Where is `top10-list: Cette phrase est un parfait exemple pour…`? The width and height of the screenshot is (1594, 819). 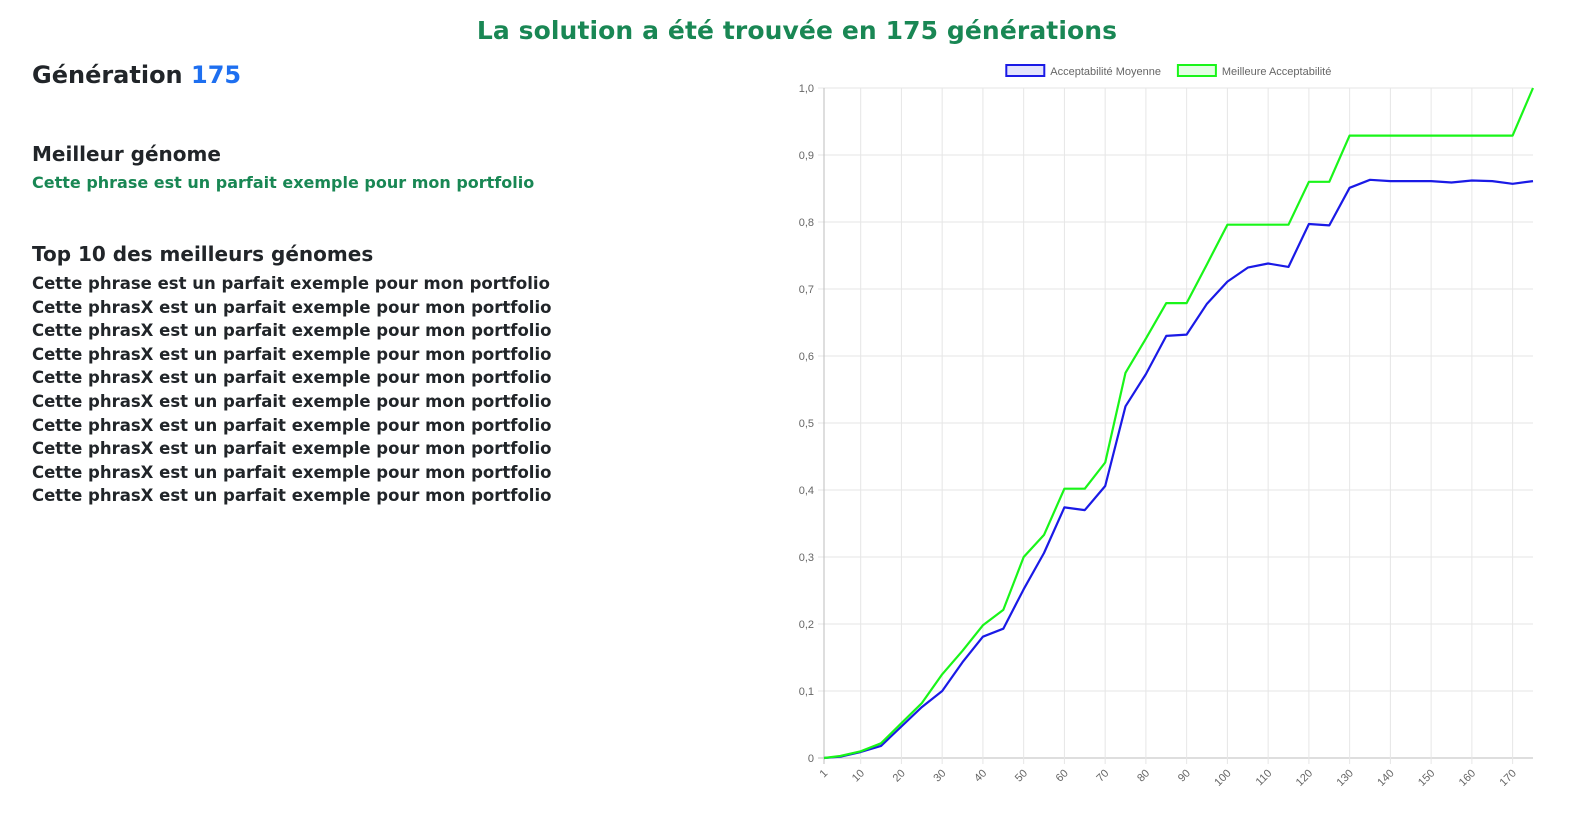
top10-list: Cette phrase est un parfait exemple pour… is located at coordinates (392, 390).